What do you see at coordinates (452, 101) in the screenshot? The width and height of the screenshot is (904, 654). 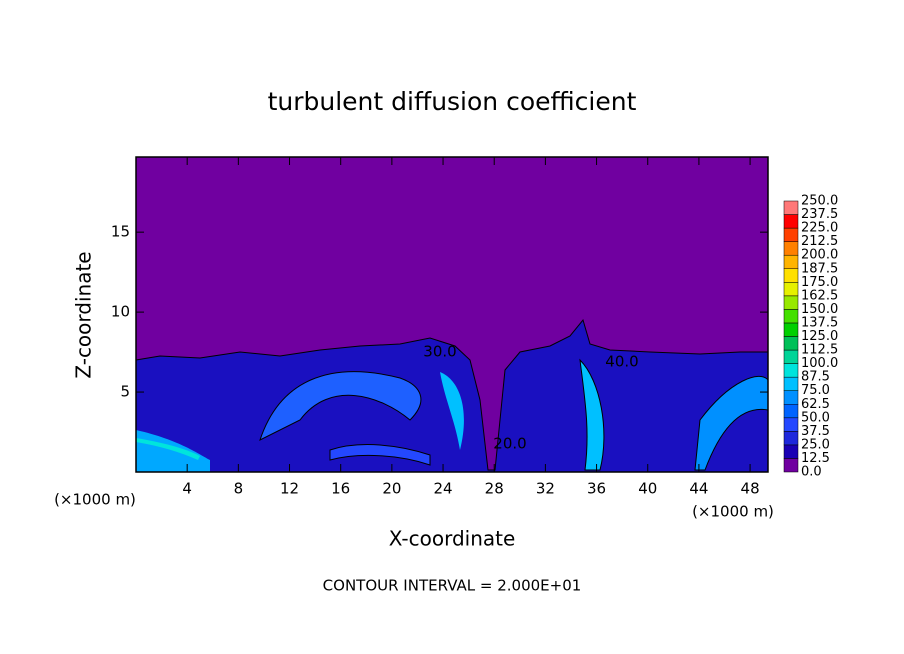 I see `chart-title: turbulent diffusion coefficient` at bounding box center [452, 101].